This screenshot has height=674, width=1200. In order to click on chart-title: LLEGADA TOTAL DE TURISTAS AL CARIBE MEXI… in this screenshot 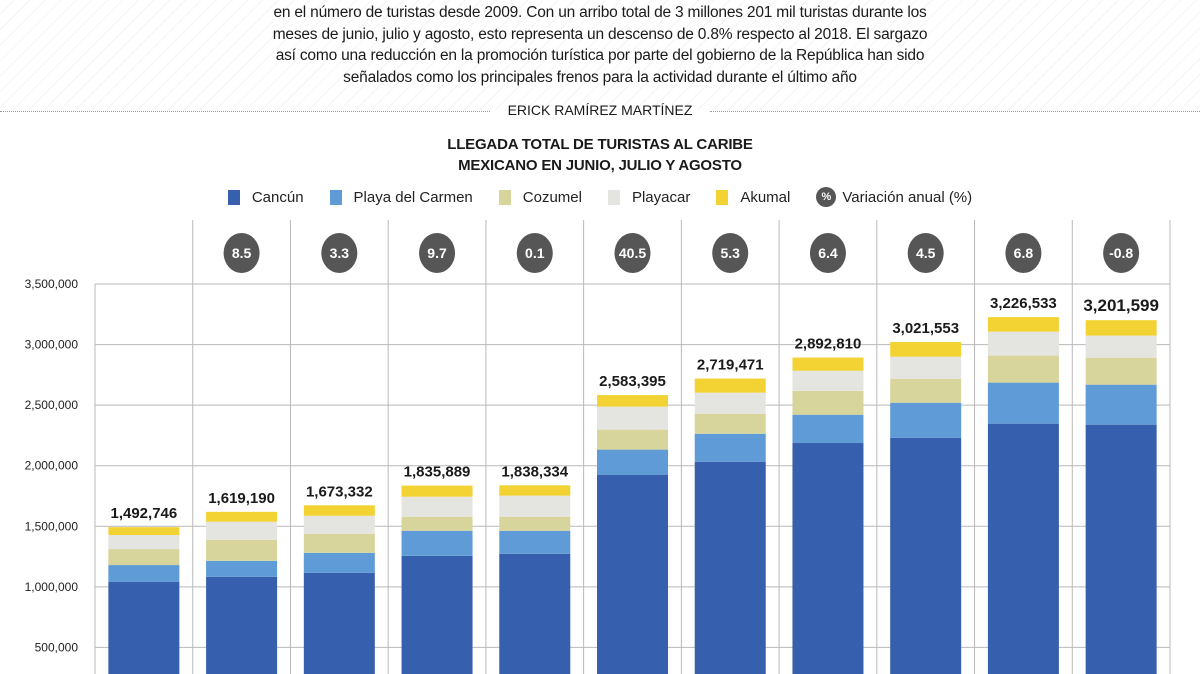, I will do `click(600, 155)`.